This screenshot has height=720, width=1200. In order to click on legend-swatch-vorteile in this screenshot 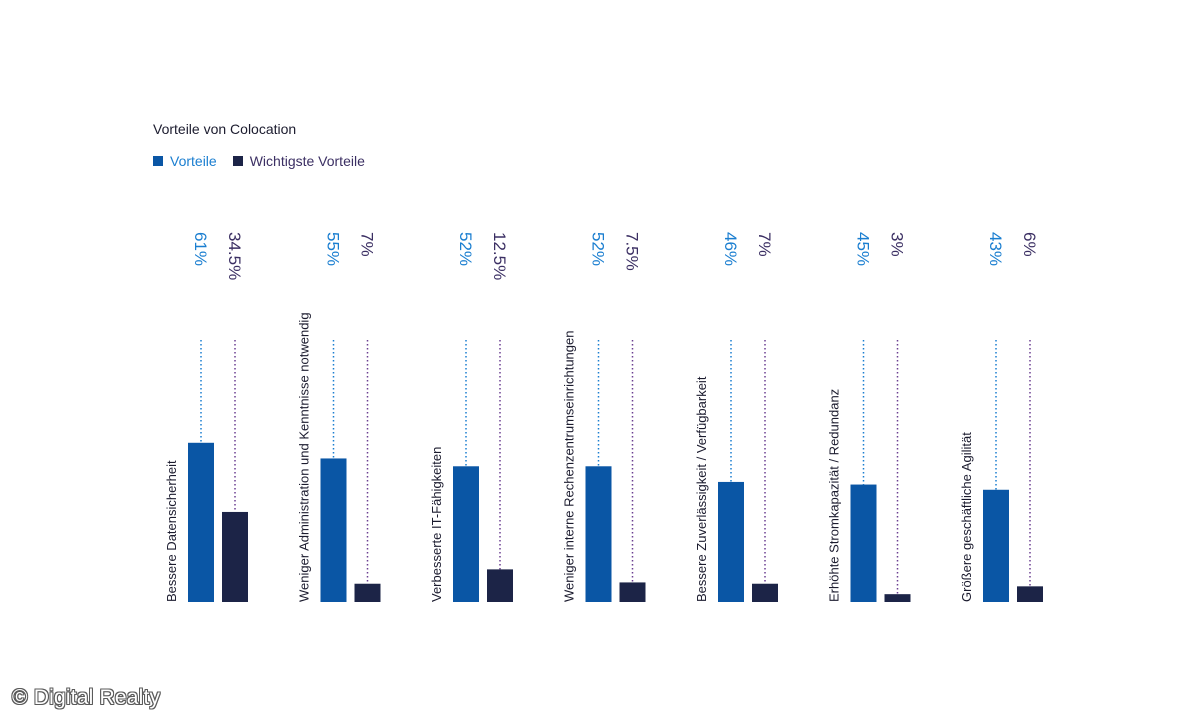, I will do `click(158, 161)`.